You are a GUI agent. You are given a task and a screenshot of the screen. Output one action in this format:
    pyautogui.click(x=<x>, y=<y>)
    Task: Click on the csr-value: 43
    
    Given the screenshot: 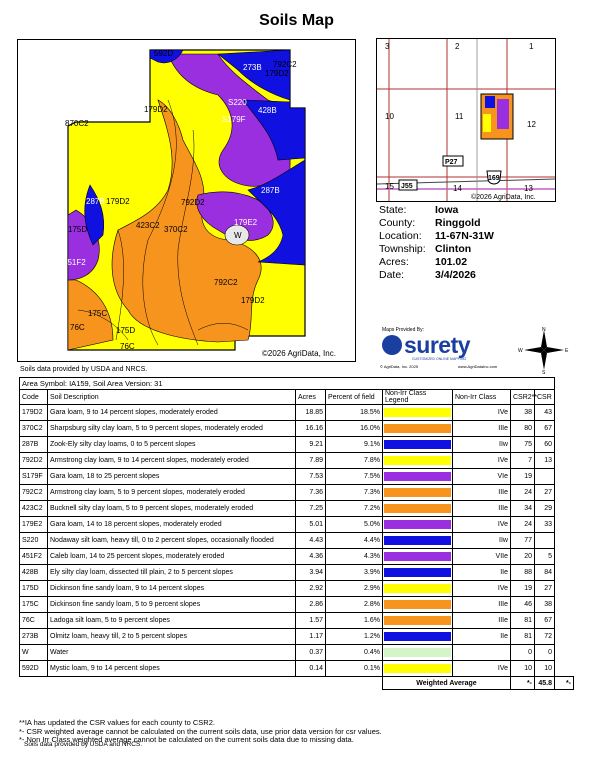 What is the action you would take?
    pyautogui.click(x=544, y=412)
    